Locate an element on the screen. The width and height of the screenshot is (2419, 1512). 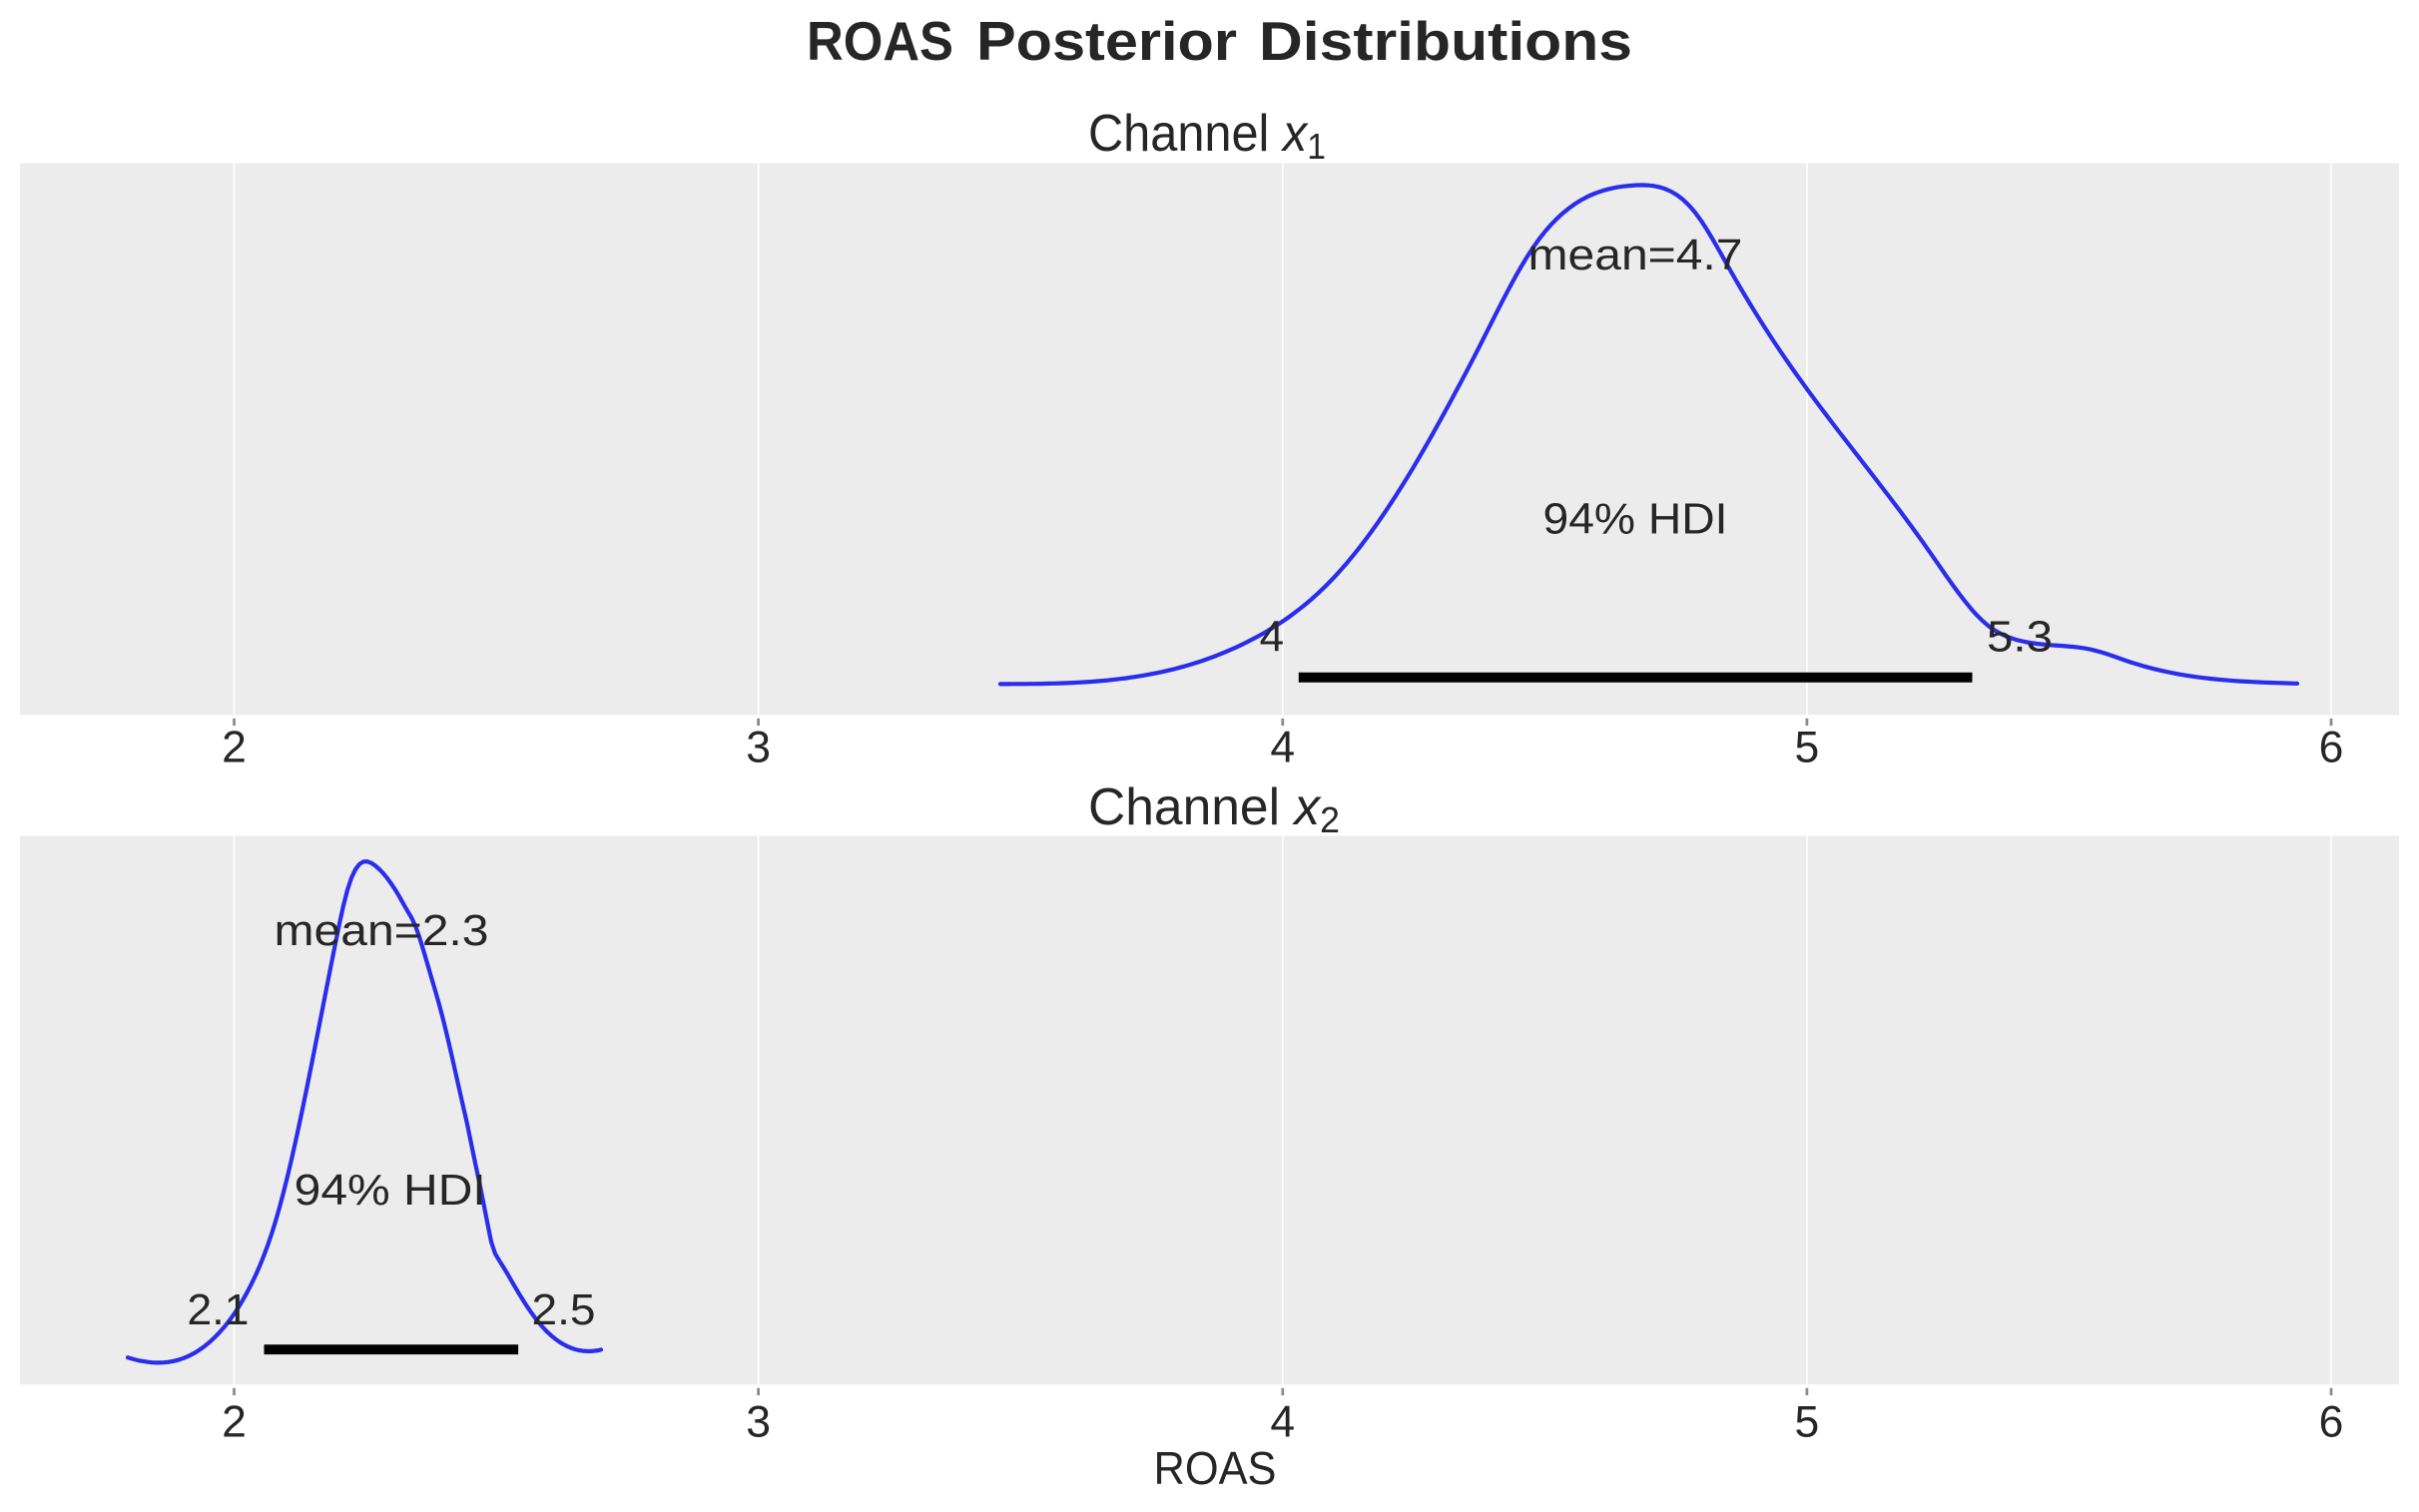
svg-text: 5.3 is located at coordinates (2020, 636).